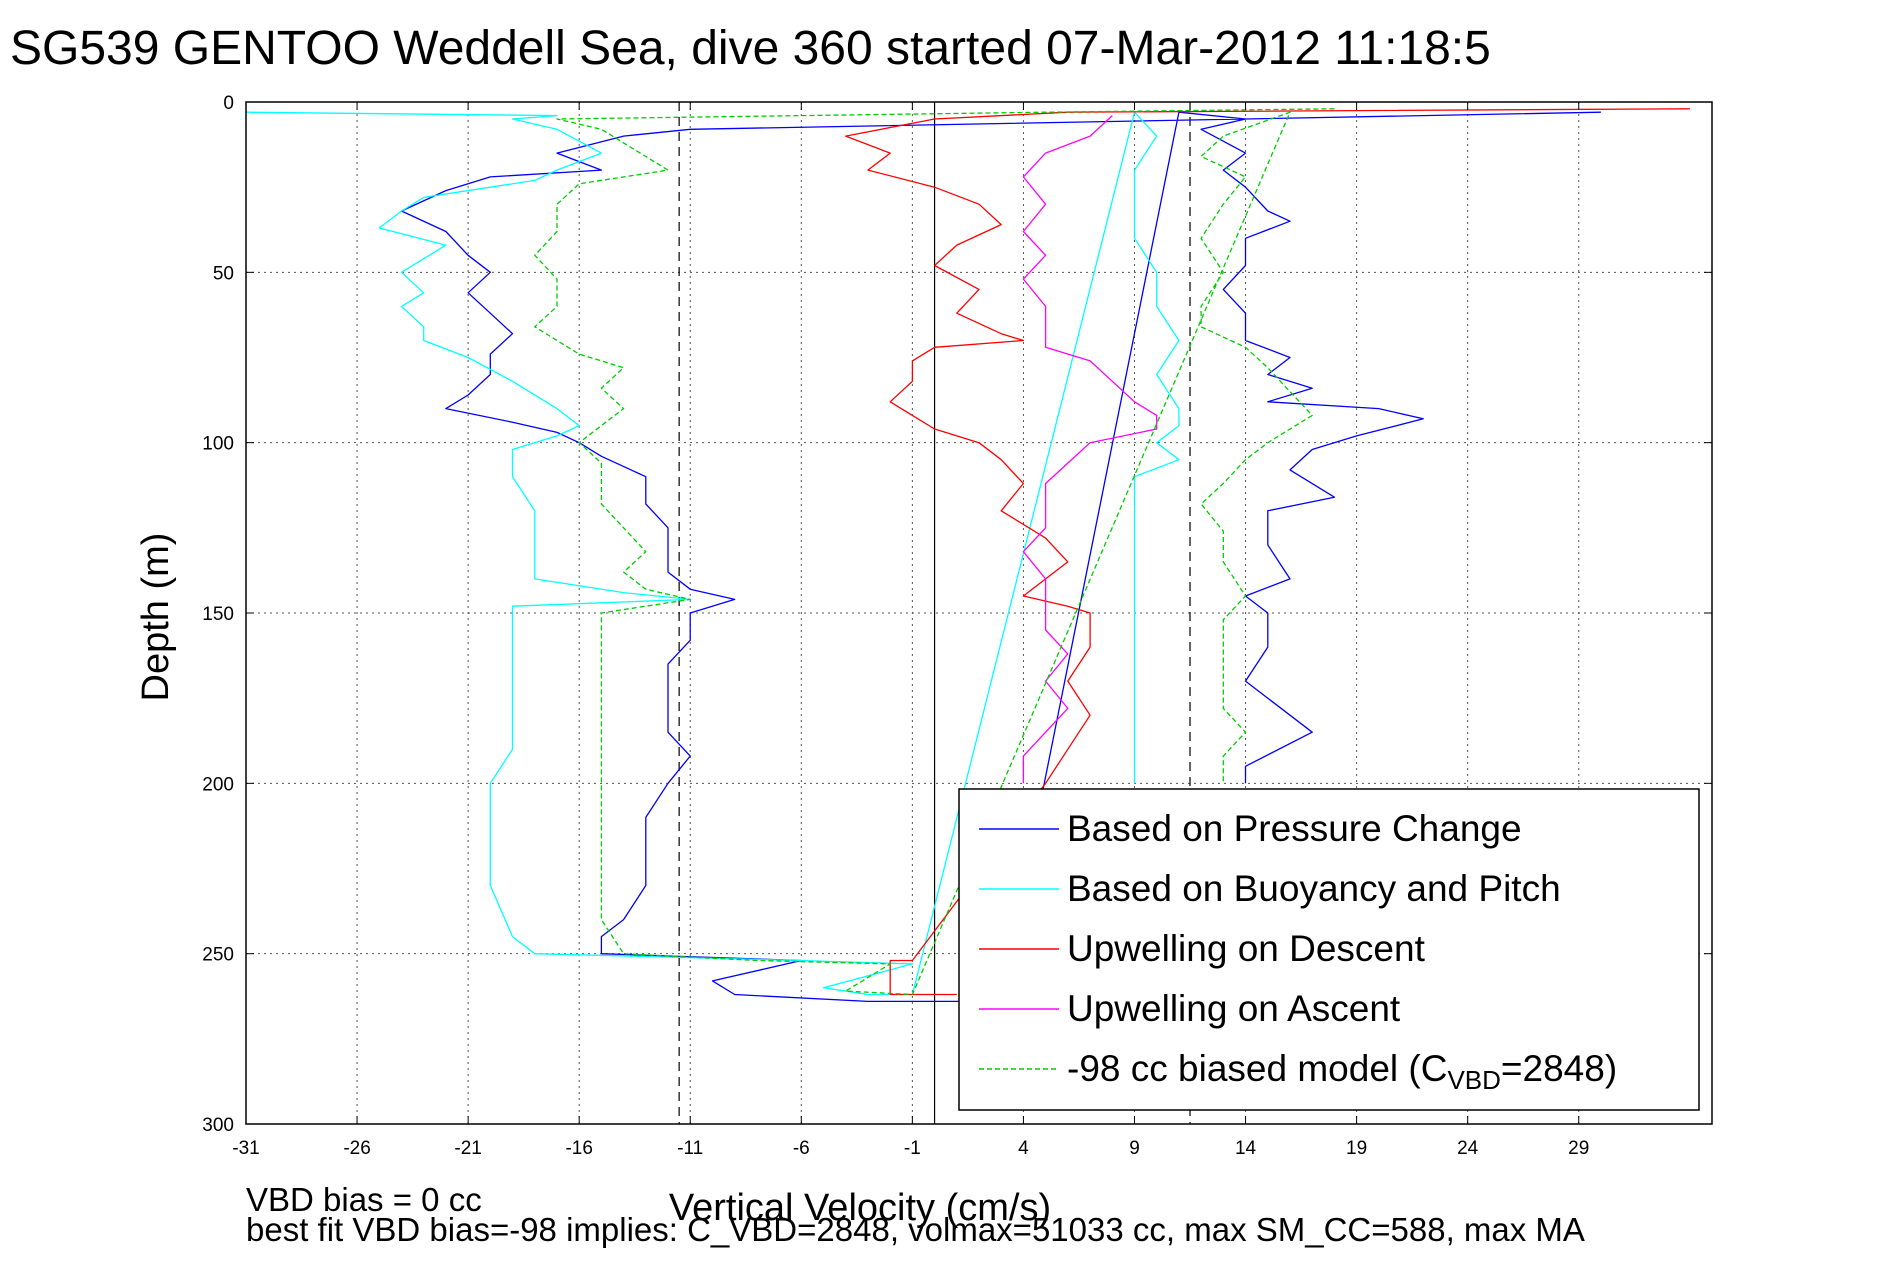  What do you see at coordinates (1578, 1148) in the screenshot?
I see `x-tick-label: 29` at bounding box center [1578, 1148].